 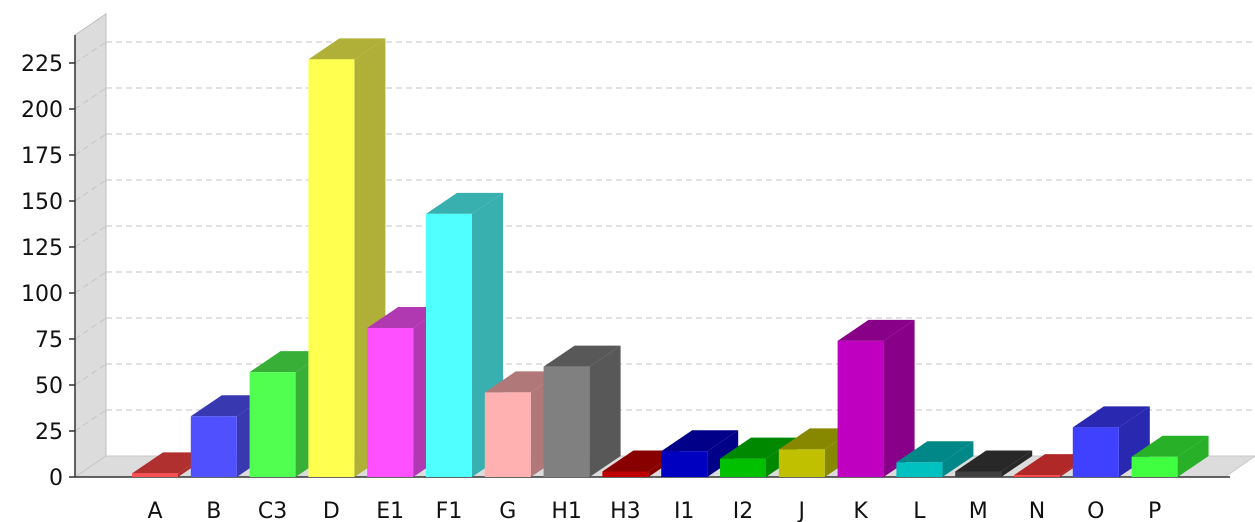 I want to click on y-tick-label: 25, so click(x=49, y=432).